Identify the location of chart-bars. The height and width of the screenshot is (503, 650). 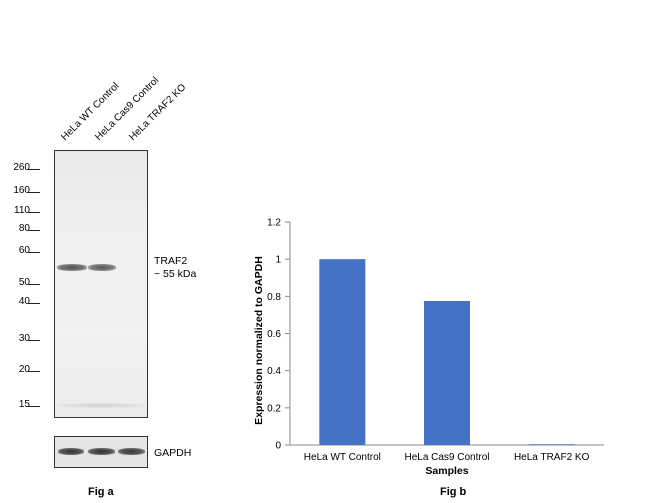
(447, 352).